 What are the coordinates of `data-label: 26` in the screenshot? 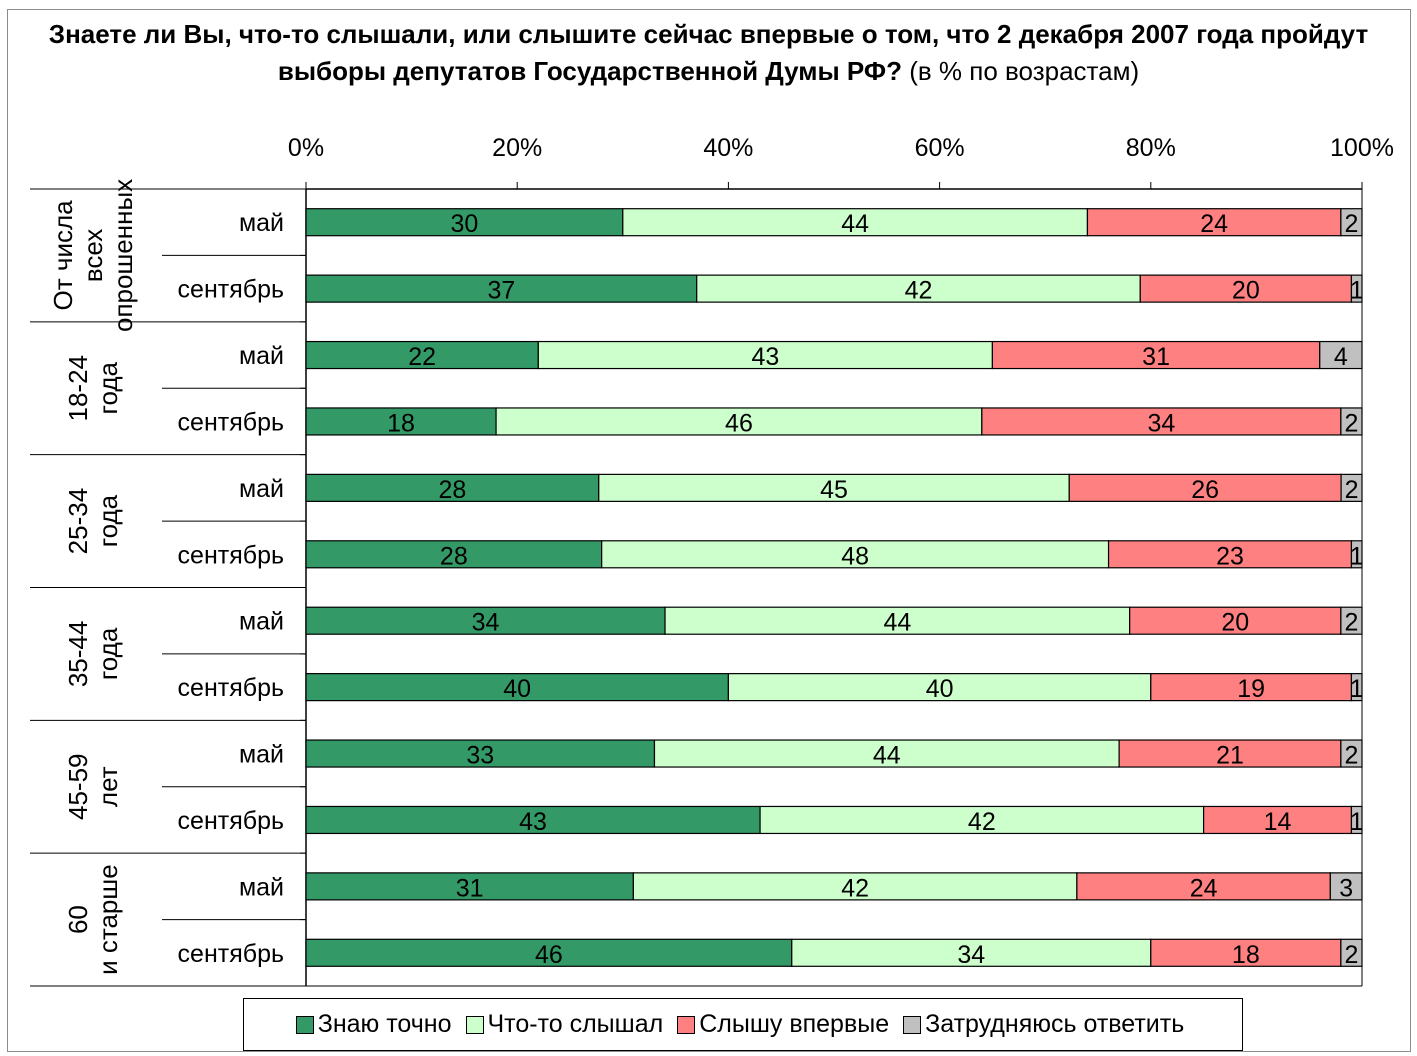 It's located at (1205, 490).